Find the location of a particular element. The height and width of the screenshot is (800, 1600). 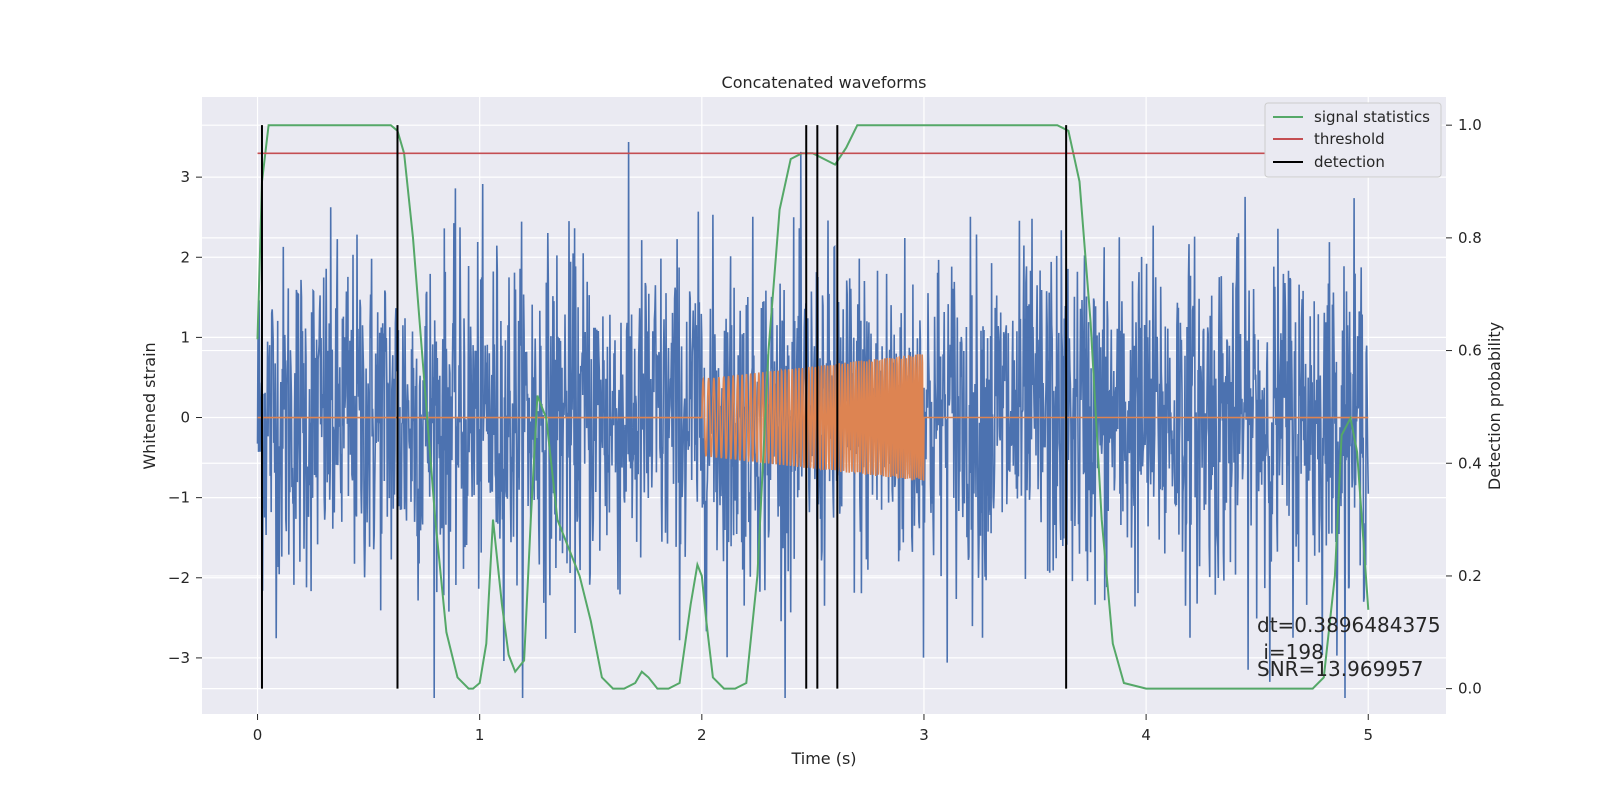

annotation-snr: SNR=13.969957 is located at coordinates (1340, 669).